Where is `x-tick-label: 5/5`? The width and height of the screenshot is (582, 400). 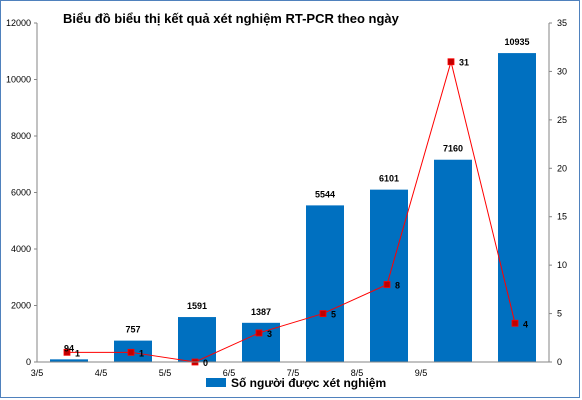
x-tick-label: 5/5 is located at coordinates (165, 373).